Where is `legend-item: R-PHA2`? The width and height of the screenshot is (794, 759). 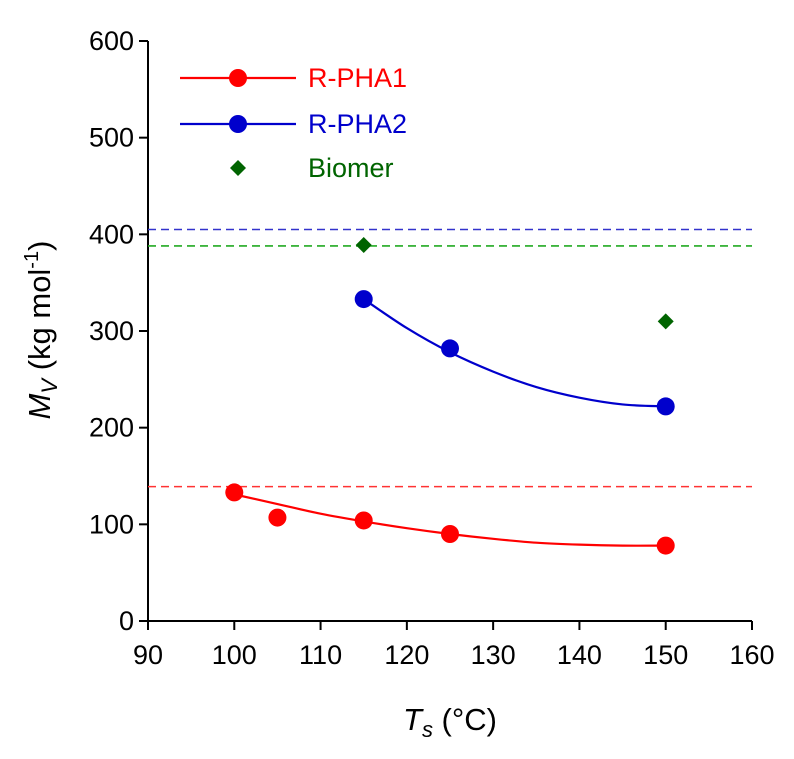 legend-item: R-PHA2 is located at coordinates (293, 124).